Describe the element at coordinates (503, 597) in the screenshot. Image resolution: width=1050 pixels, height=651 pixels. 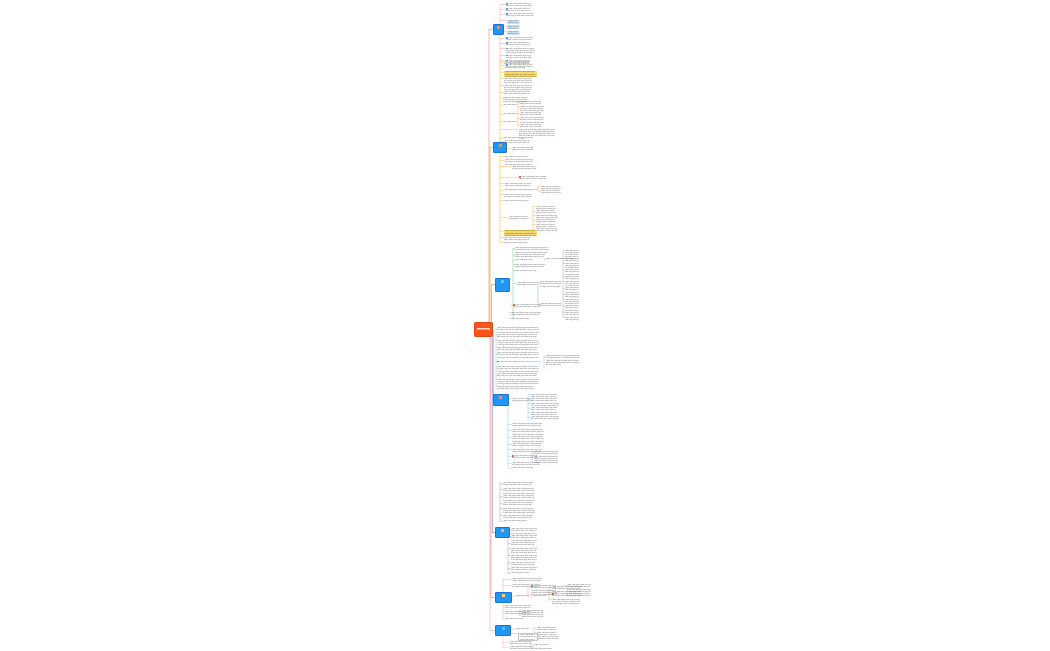
I see `branch-6-topic: Topic 6` at that location.